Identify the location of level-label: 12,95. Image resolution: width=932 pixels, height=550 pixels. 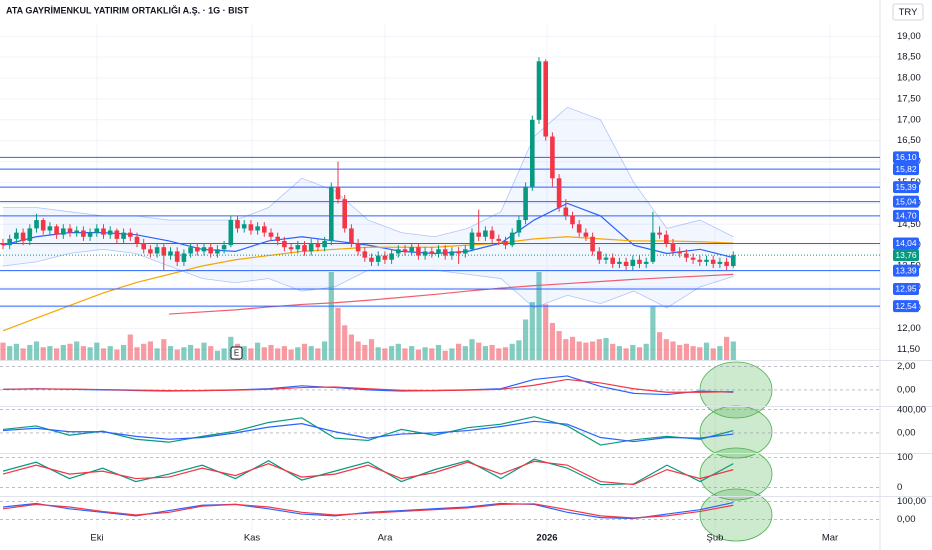
(906, 289).